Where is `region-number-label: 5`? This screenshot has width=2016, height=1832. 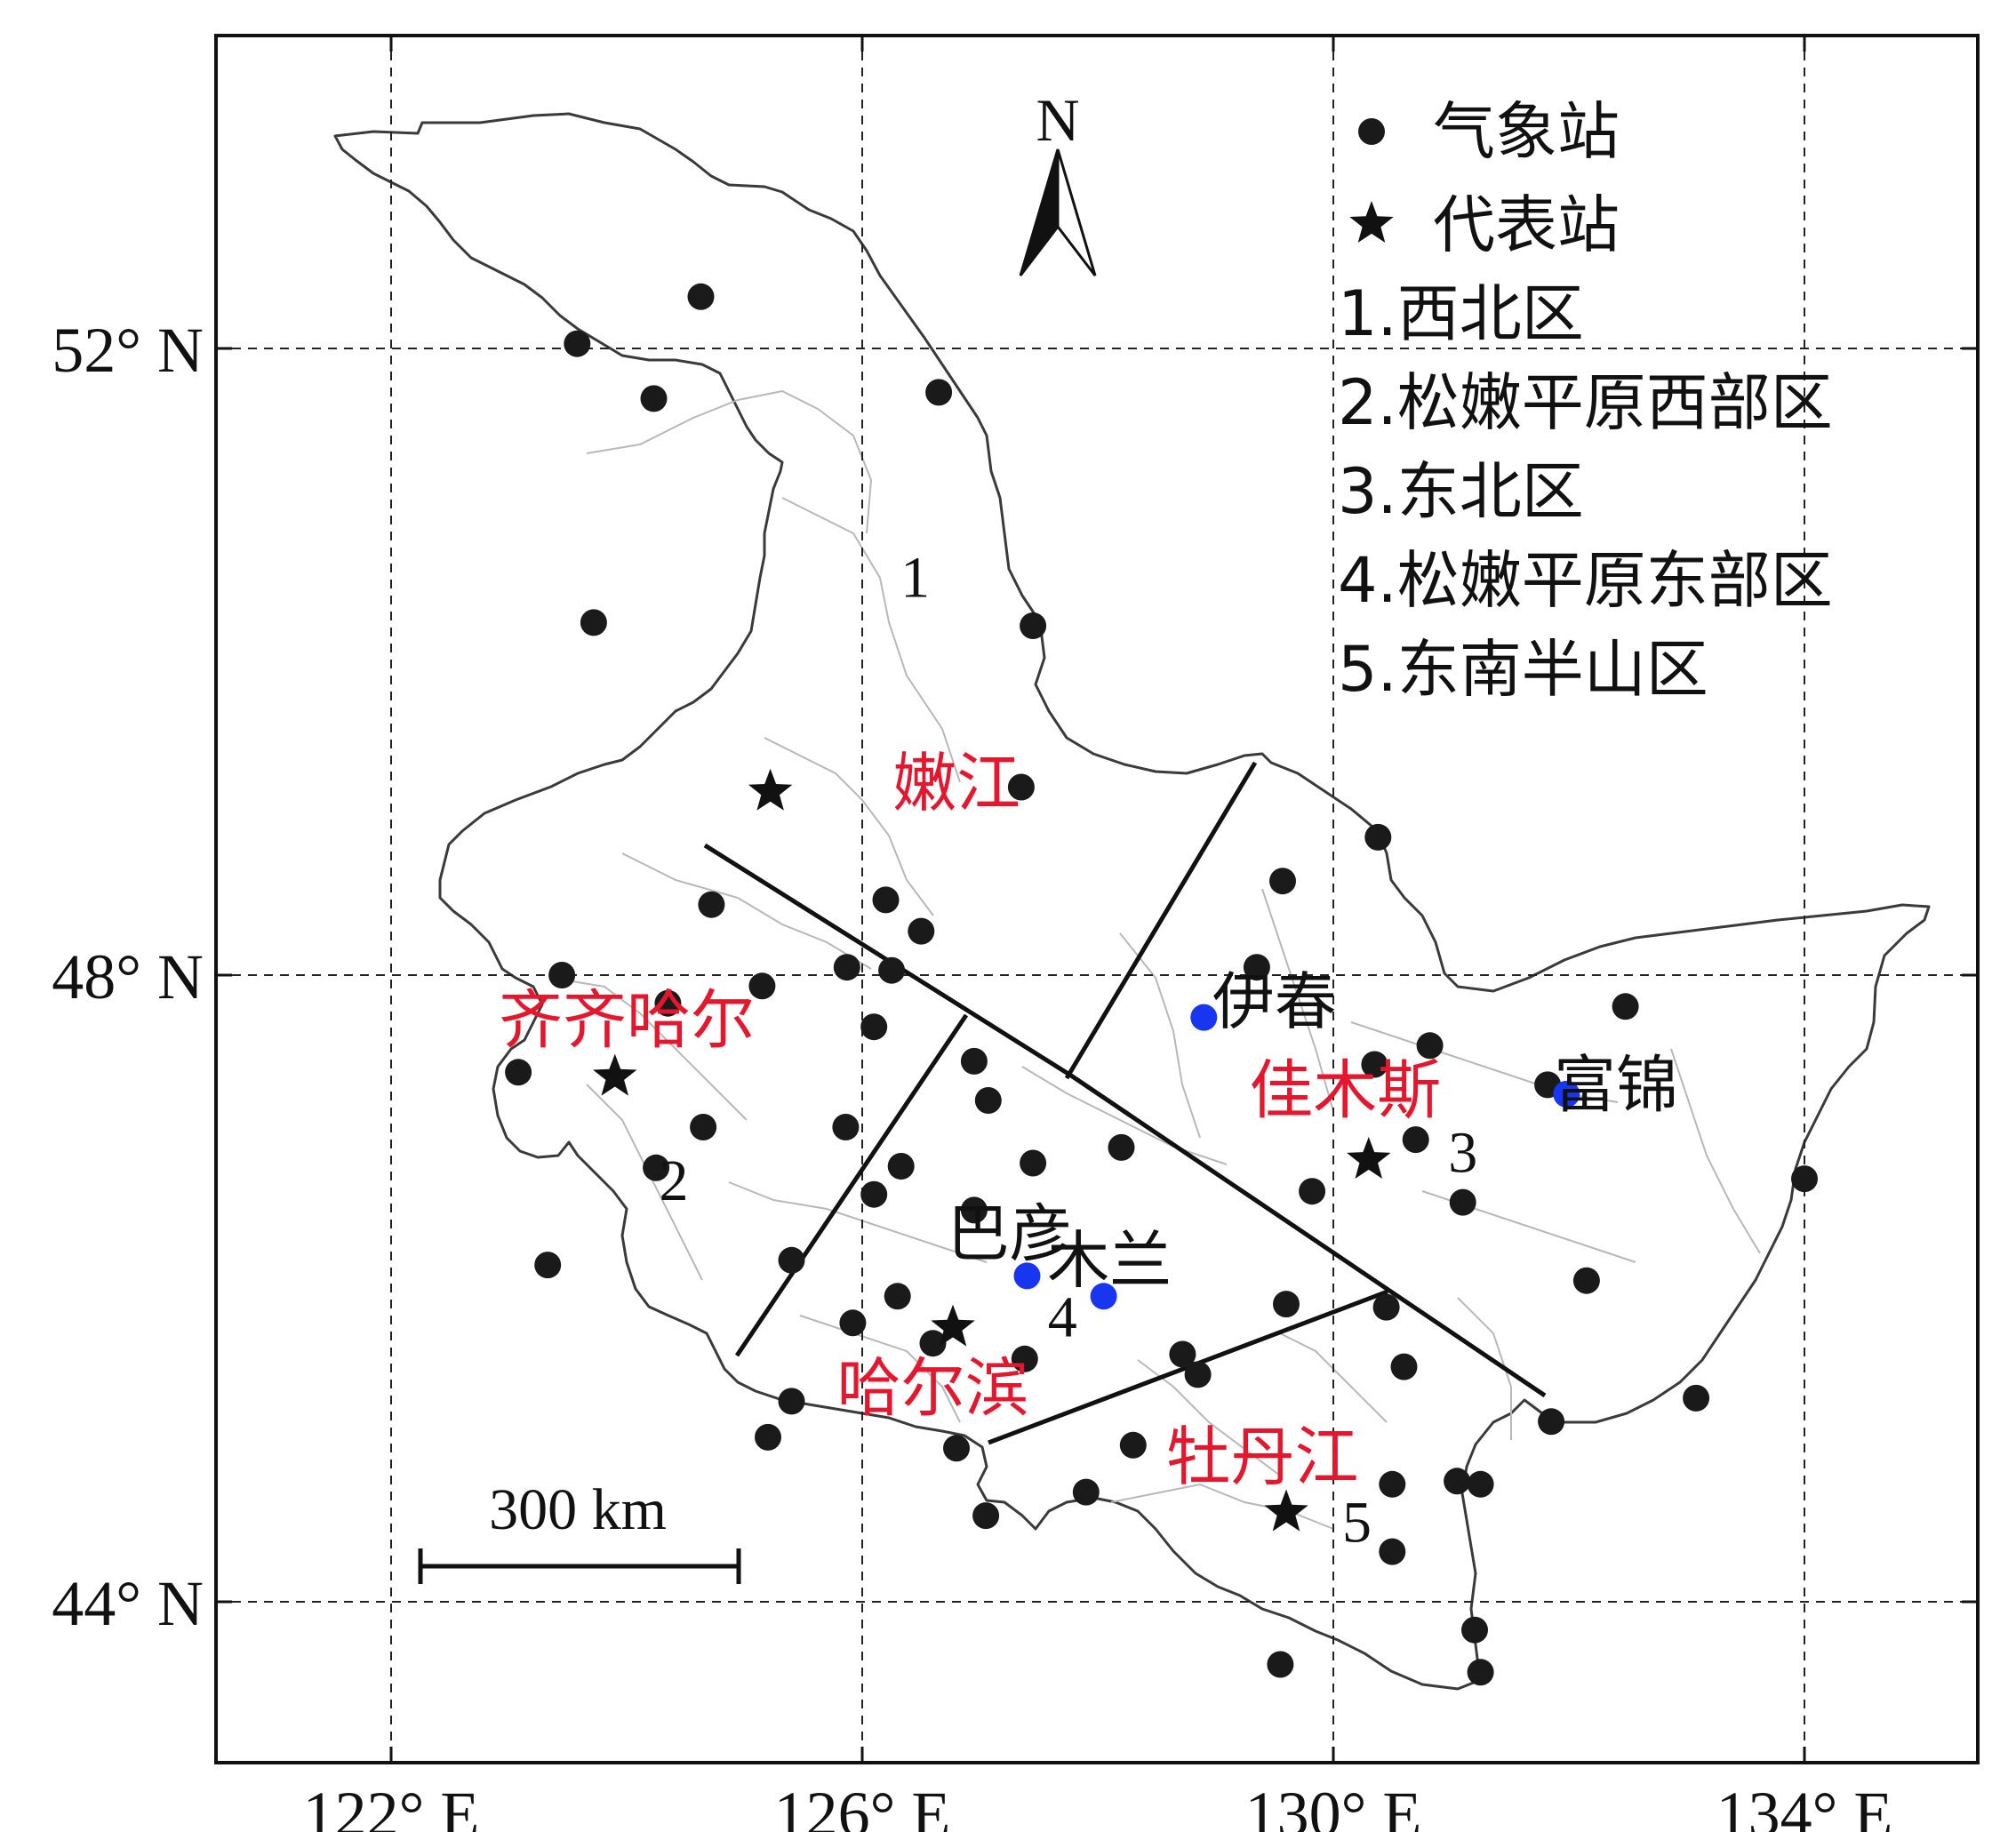 region-number-label: 5 is located at coordinates (1357, 1522).